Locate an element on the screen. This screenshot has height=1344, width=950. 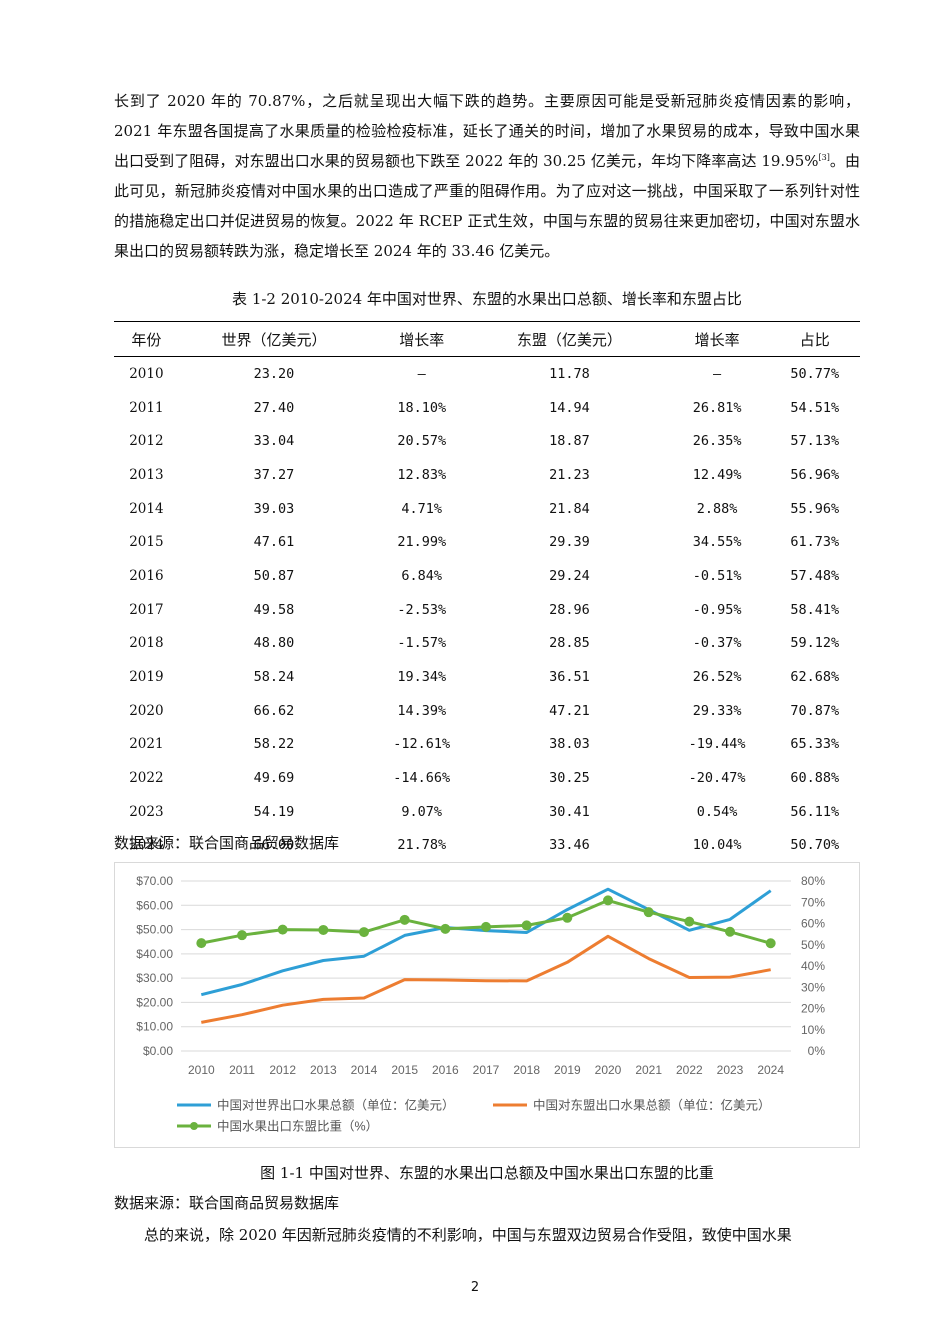
table-cell: 2017 is located at coordinates (146, 609).